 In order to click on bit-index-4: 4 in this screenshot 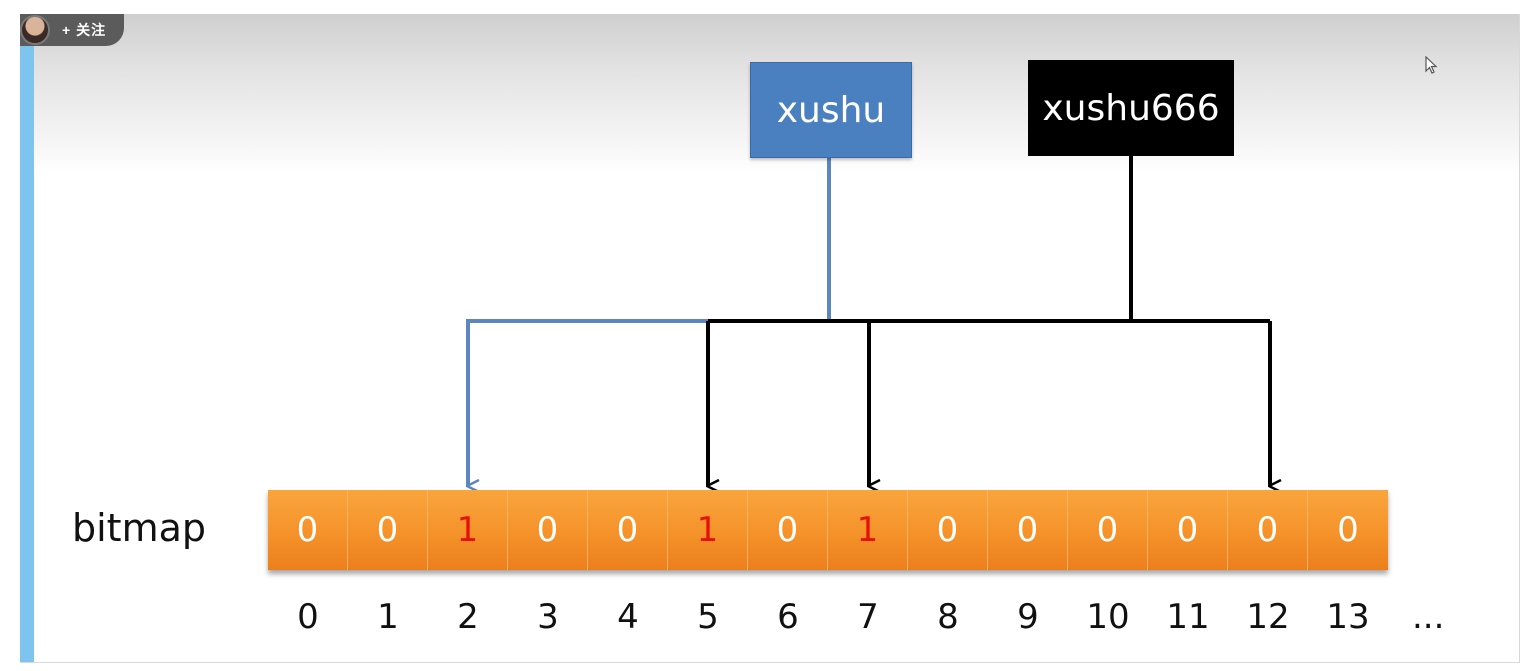, I will do `click(628, 617)`.